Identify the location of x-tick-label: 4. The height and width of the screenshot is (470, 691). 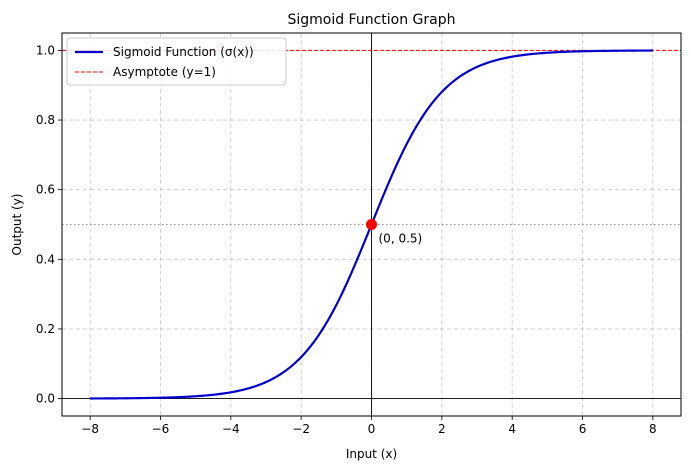
(512, 429).